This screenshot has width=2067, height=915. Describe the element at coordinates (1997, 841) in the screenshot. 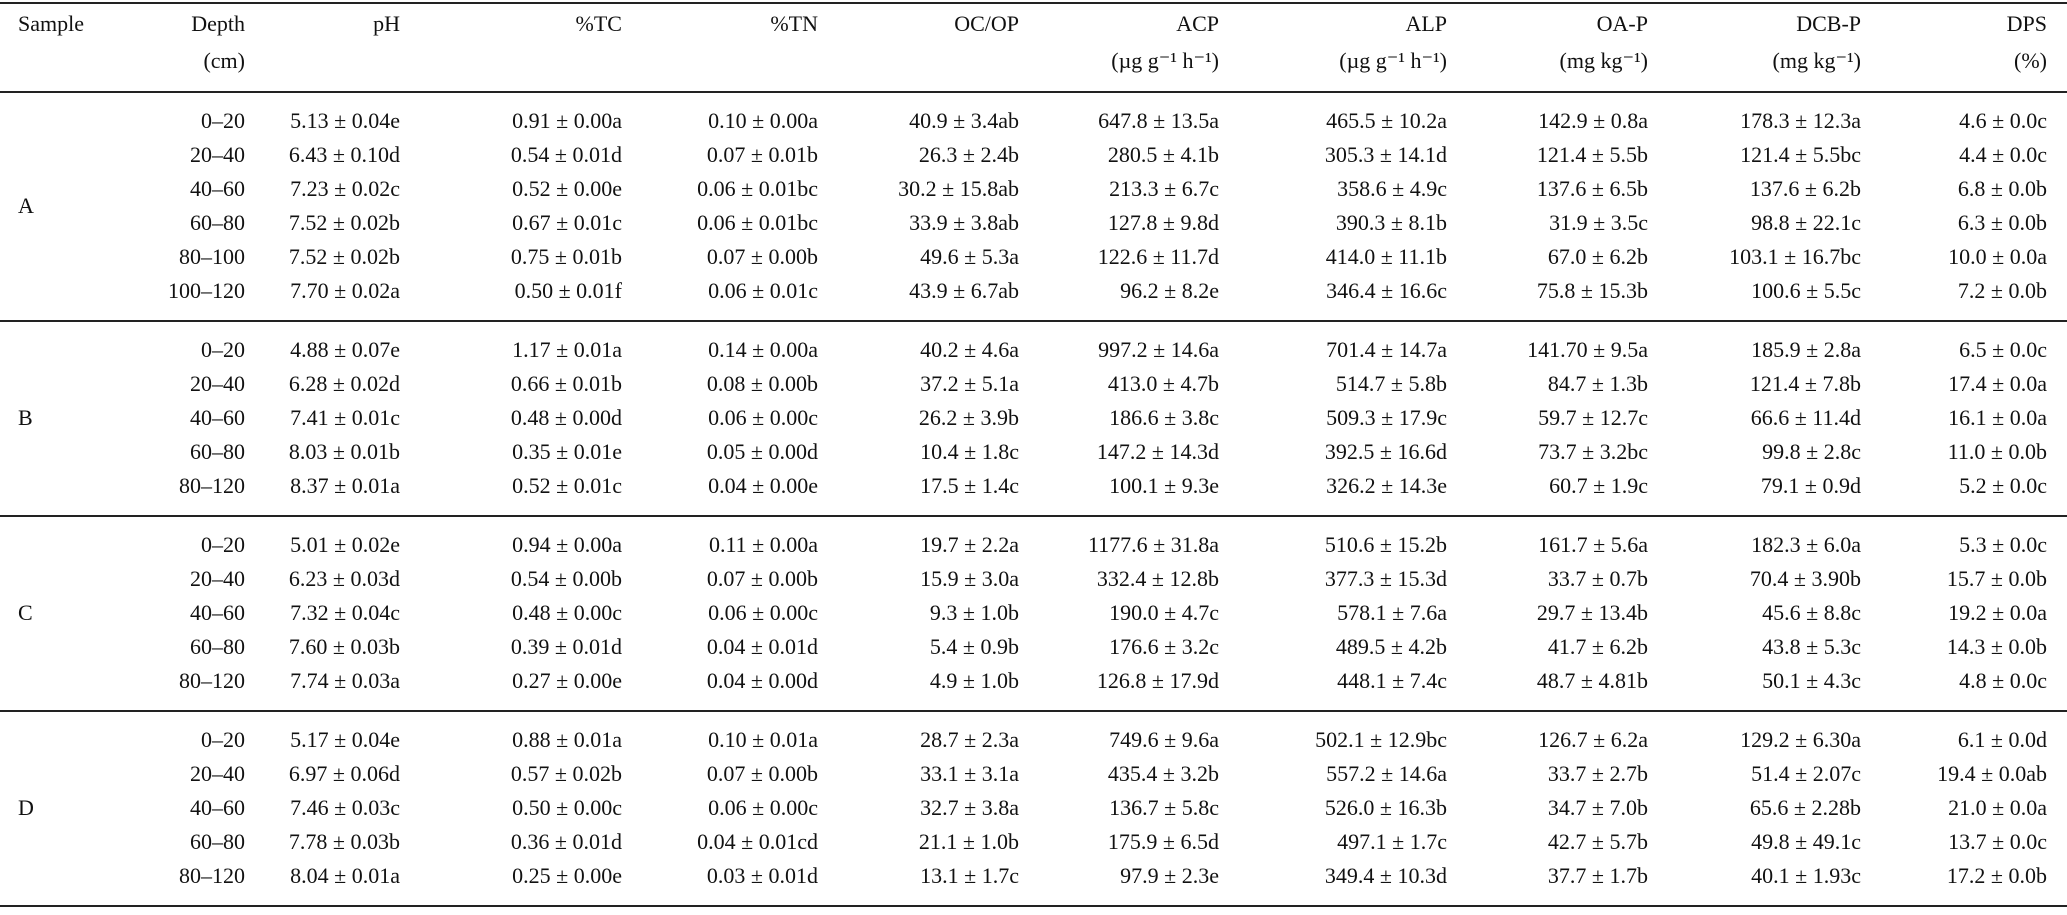

I see `value-cell: 13.7 ± 0.0c` at that location.